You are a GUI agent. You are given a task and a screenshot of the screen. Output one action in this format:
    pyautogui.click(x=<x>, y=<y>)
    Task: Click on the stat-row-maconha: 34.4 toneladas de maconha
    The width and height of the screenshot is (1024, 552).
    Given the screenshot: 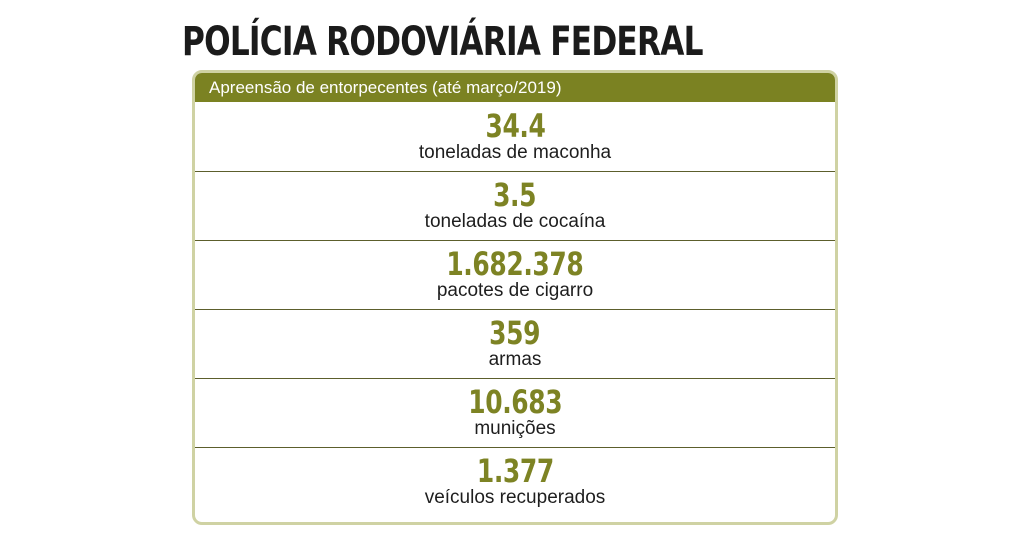 What is the action you would take?
    pyautogui.click(x=515, y=136)
    